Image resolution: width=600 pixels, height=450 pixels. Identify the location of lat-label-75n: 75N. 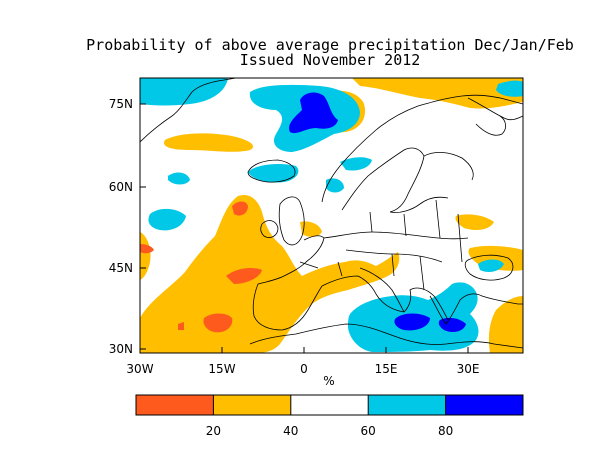
(121, 104).